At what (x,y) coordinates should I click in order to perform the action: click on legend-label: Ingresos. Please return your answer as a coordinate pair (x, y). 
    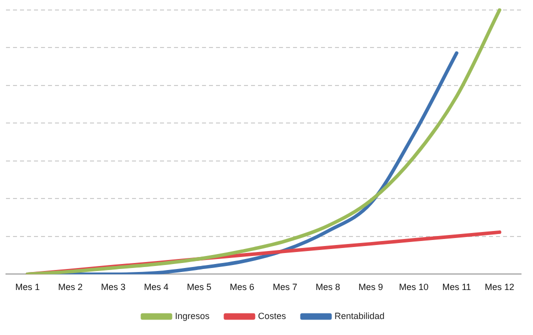
    Looking at the image, I should click on (192, 315).